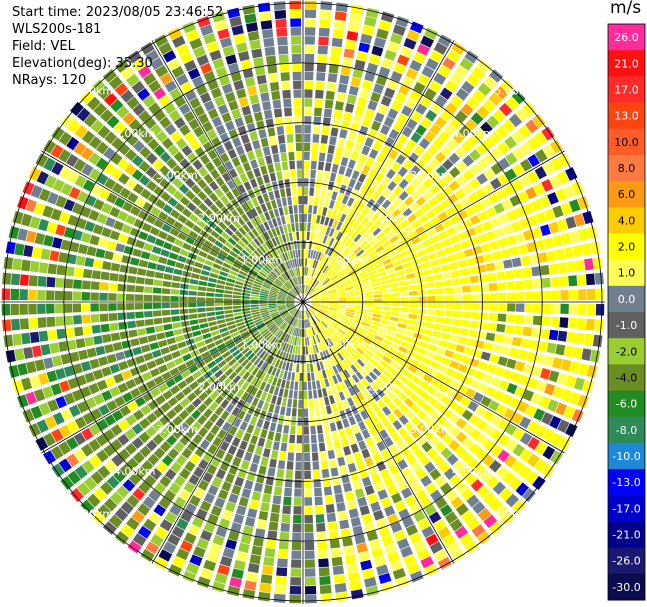  Describe the element at coordinates (626, 142) in the screenshot. I see `colorbar-tick-label: 10.0` at that location.